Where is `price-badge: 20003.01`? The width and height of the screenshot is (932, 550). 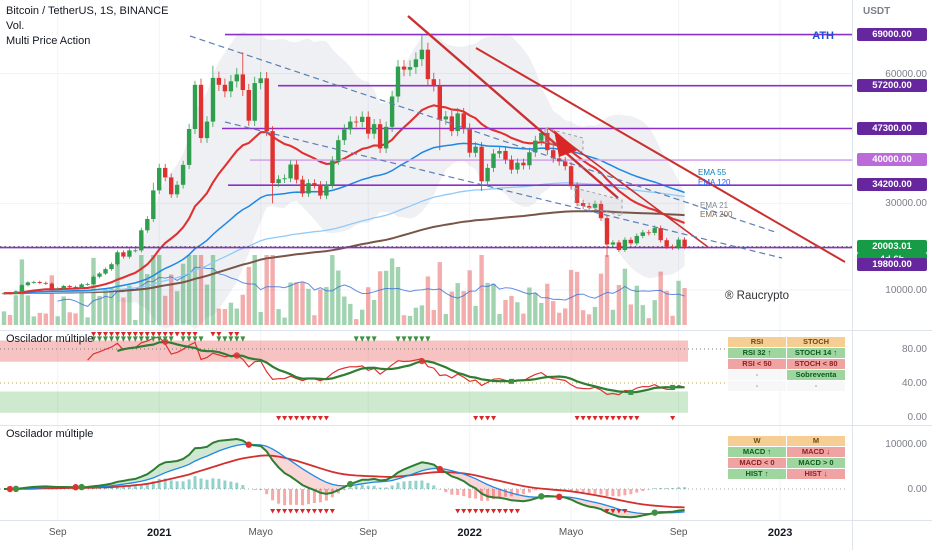
price-badge: 20003.01 is located at coordinates (892, 246).